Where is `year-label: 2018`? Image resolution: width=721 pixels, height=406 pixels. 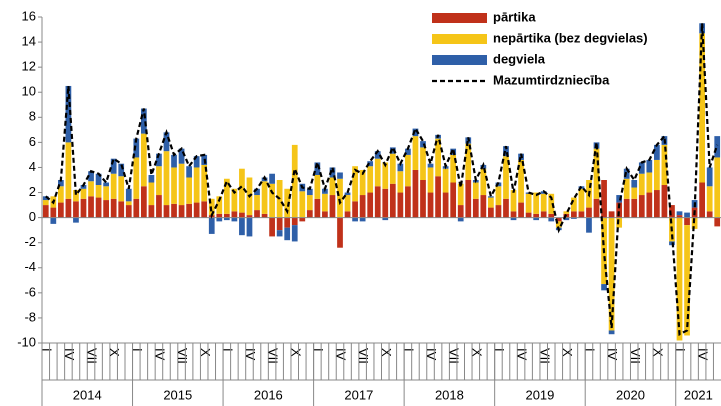
year-label: 2018 is located at coordinates (449, 394).